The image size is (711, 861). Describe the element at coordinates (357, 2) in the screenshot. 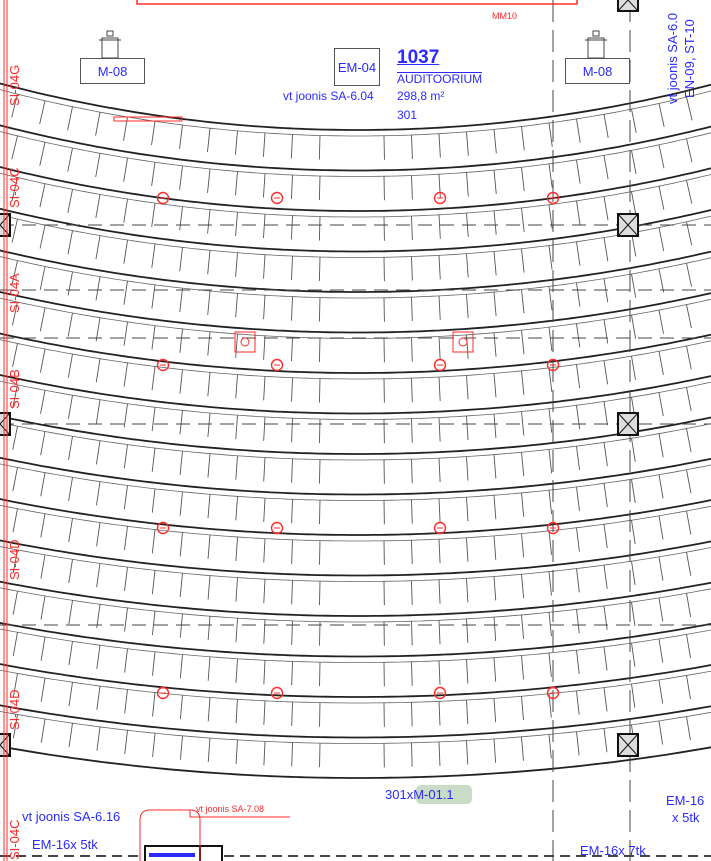

I see `top-red-band` at that location.